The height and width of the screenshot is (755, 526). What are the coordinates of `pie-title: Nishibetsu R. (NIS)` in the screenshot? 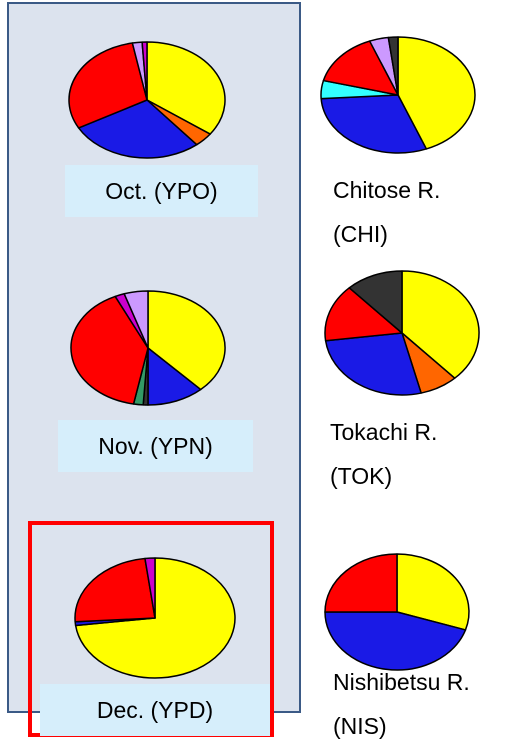 It's located at (401, 704).